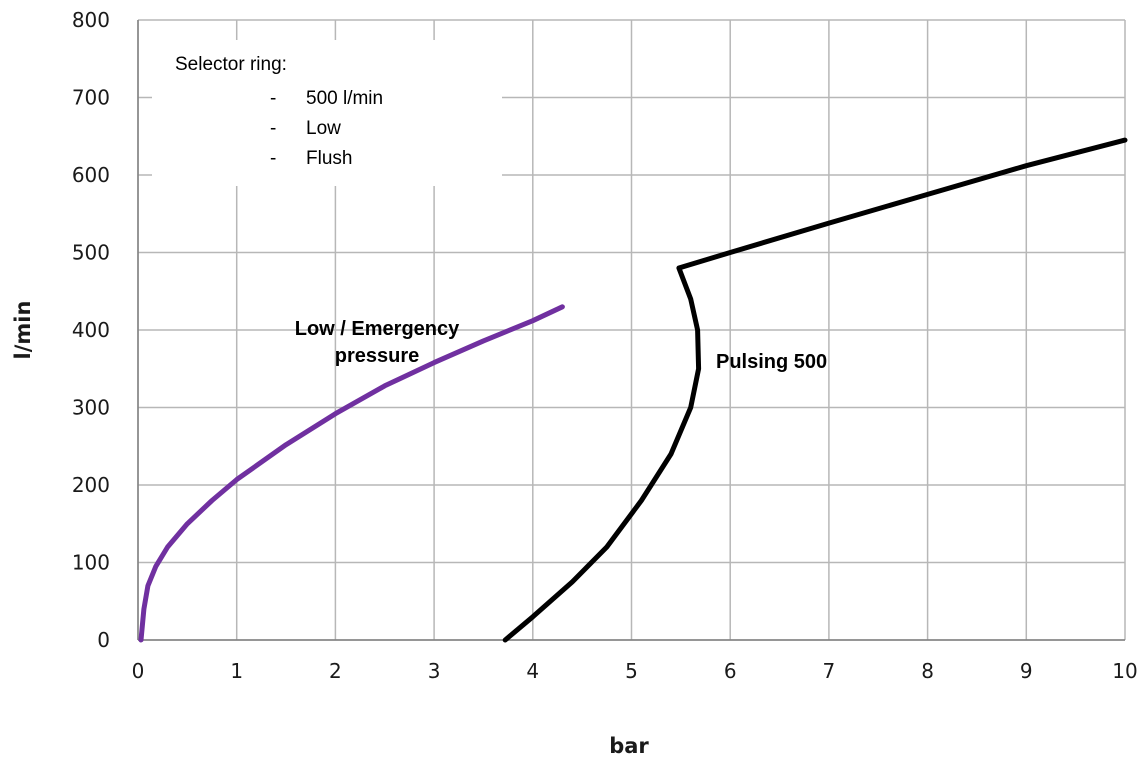  Describe the element at coordinates (91, 98) in the screenshot. I see `y-tick-label: 700` at that location.